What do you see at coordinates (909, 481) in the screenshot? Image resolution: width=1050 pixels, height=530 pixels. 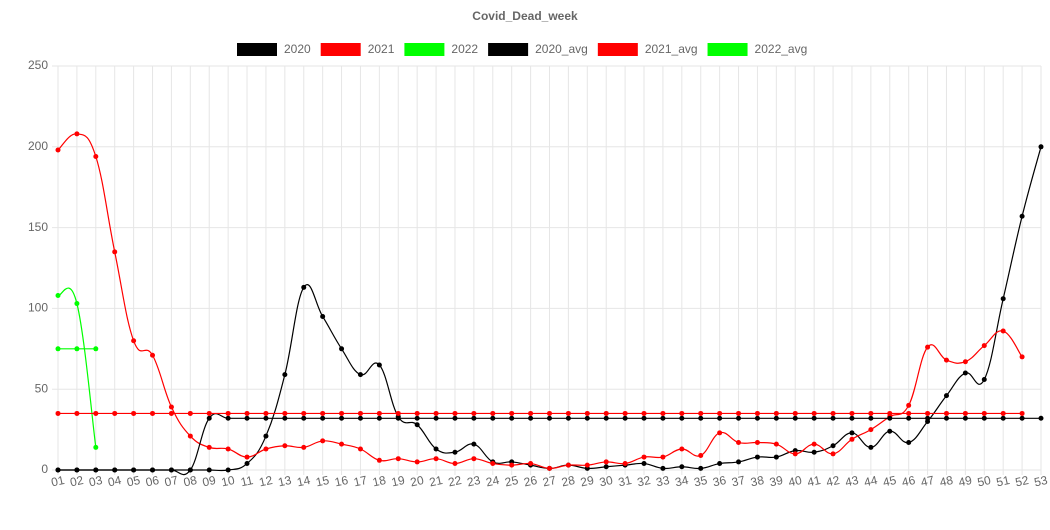 I see `x-tick-label: 46` at bounding box center [909, 481].